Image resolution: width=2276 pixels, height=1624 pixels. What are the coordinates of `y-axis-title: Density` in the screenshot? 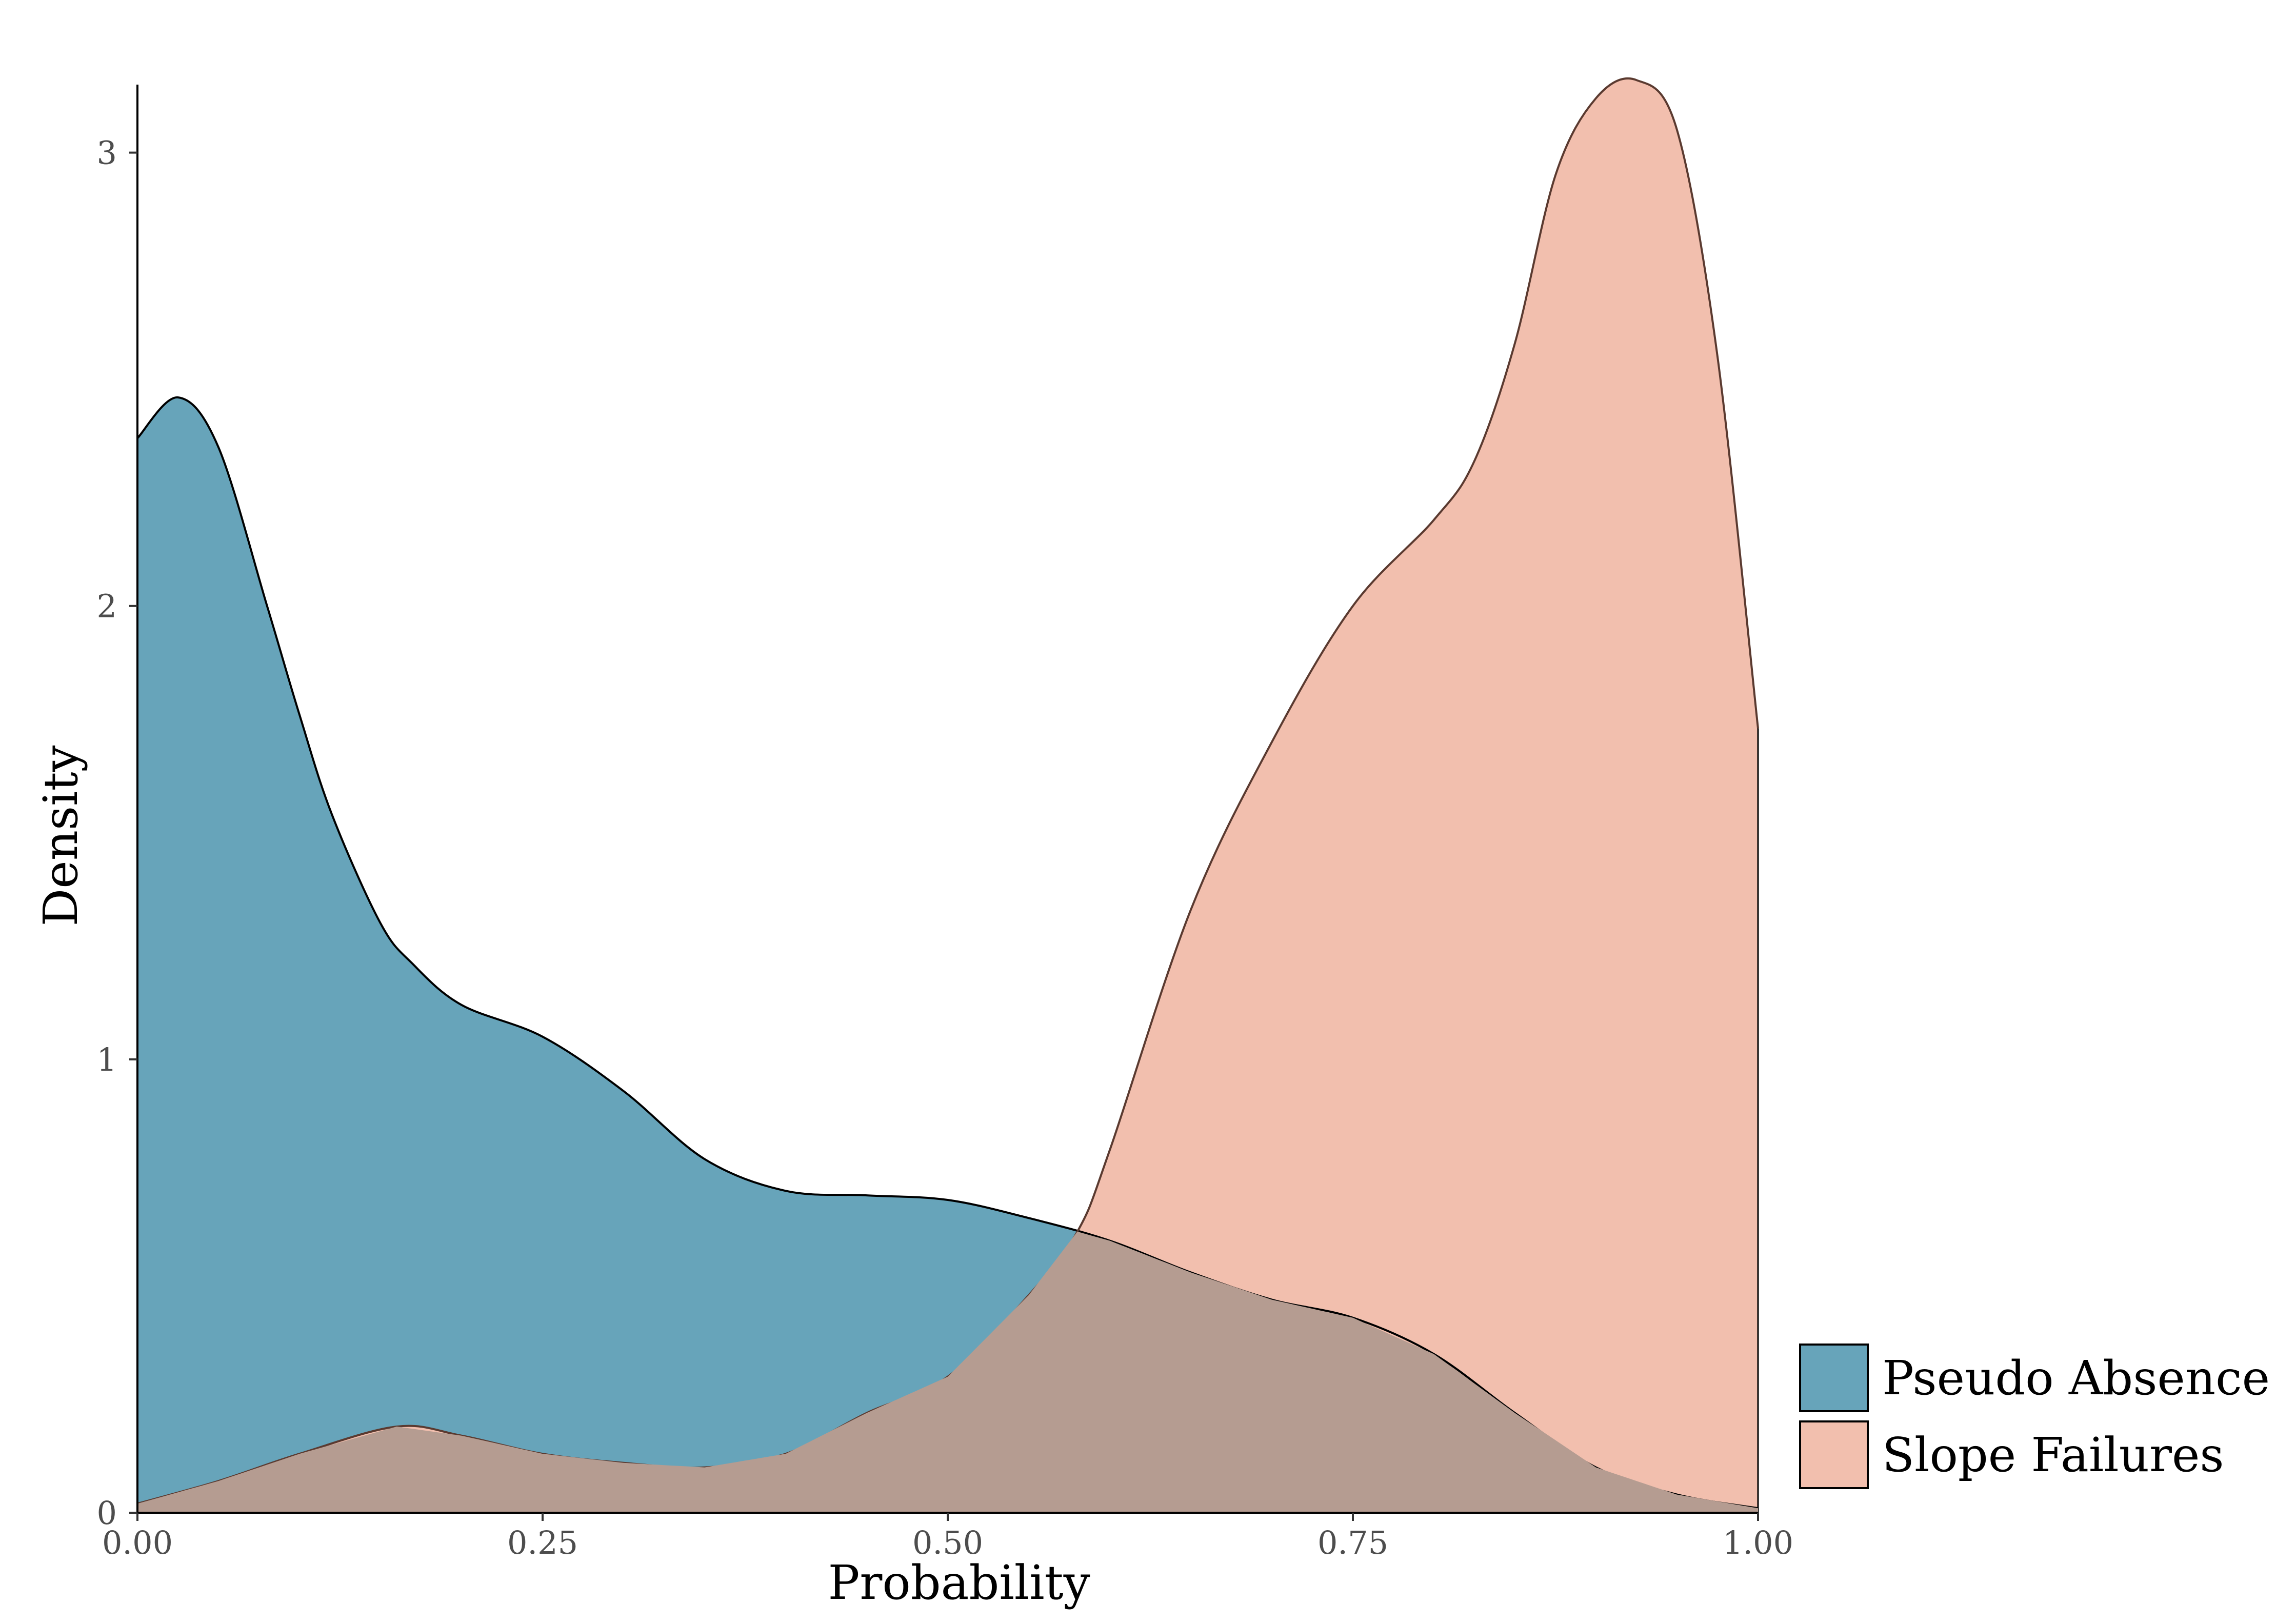 It's located at (60, 835).